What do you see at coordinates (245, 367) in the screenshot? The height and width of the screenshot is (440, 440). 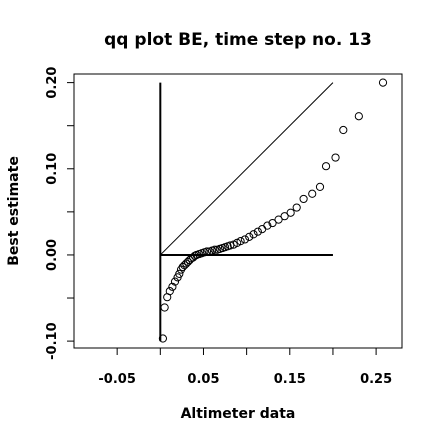 I see `x-axis: -0.05 0.05 0.15 0.25` at bounding box center [245, 367].